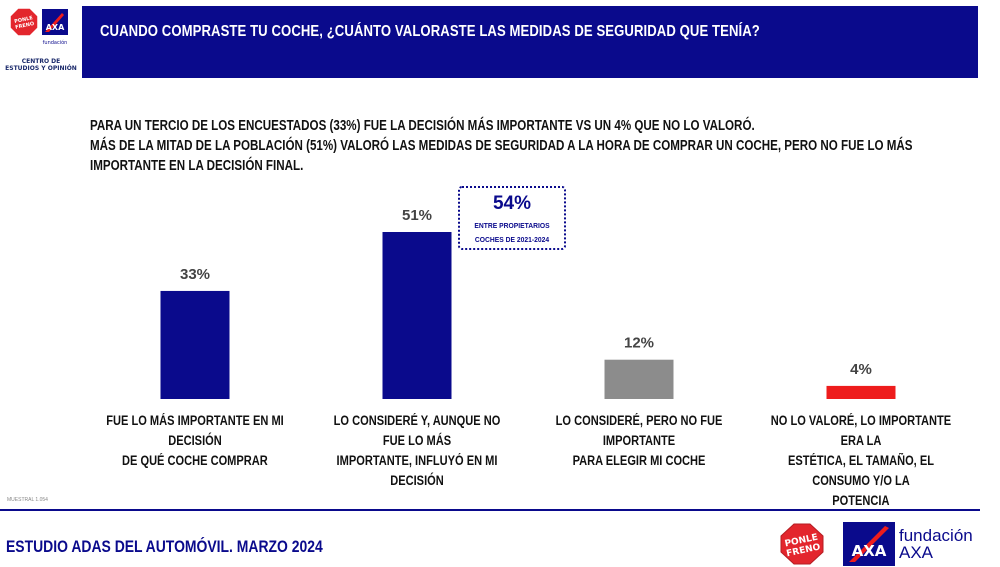 This screenshot has width=1000, height=567. What do you see at coordinates (55, 42) in the screenshot?
I see `logo-fundacion-text: fundación` at bounding box center [55, 42].